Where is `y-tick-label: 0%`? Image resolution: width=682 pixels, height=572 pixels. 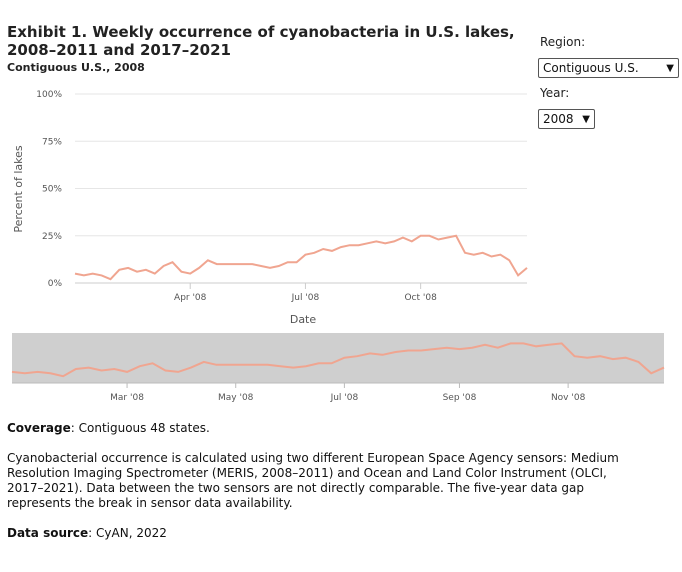
y-tick-label: 0% is located at coordinates (55, 284).